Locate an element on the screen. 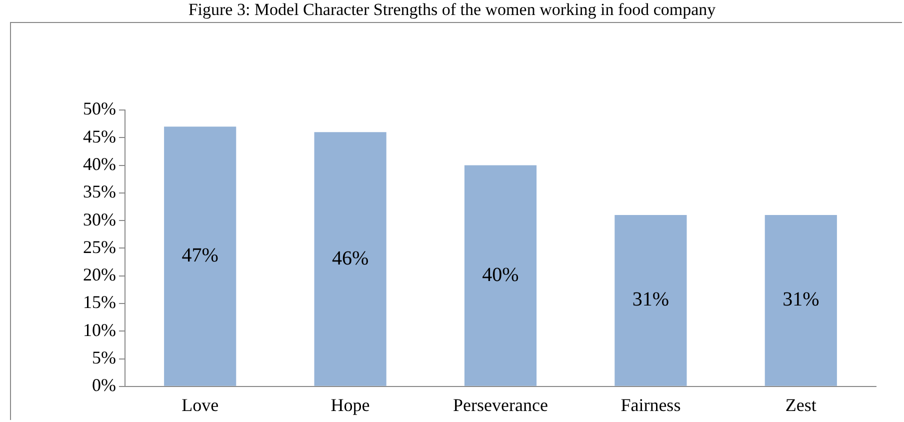 The height and width of the screenshot is (422, 904). y-tick-label: 10% is located at coordinates (99, 330).